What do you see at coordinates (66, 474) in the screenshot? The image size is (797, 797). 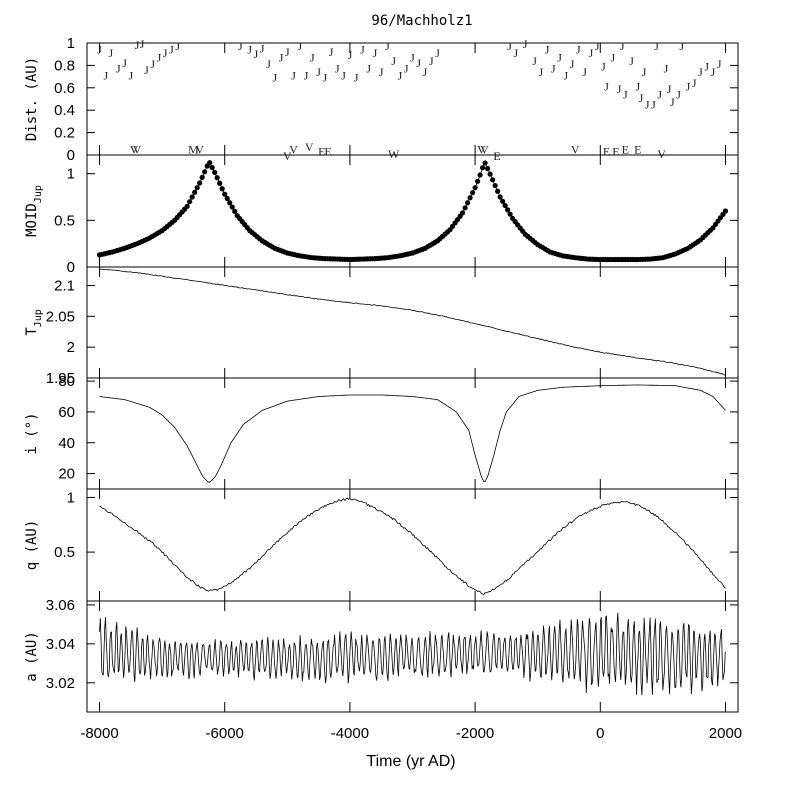 I see `y-tick-label: 20` at bounding box center [66, 474].